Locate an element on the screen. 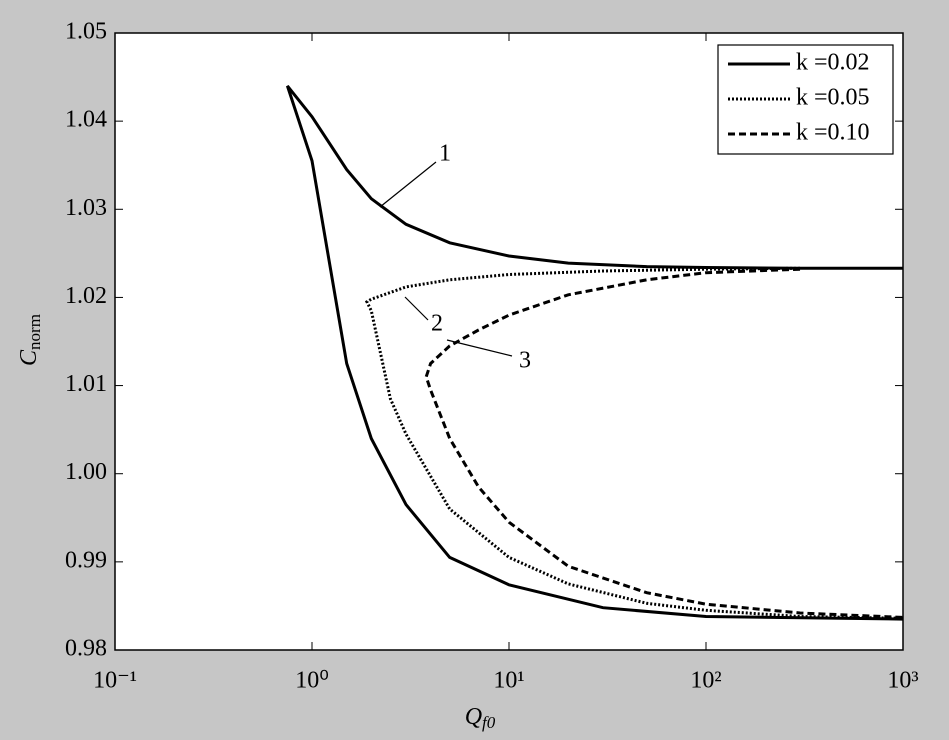 The image size is (949, 740). y-tick-label: 1.00 is located at coordinates (86, 472).